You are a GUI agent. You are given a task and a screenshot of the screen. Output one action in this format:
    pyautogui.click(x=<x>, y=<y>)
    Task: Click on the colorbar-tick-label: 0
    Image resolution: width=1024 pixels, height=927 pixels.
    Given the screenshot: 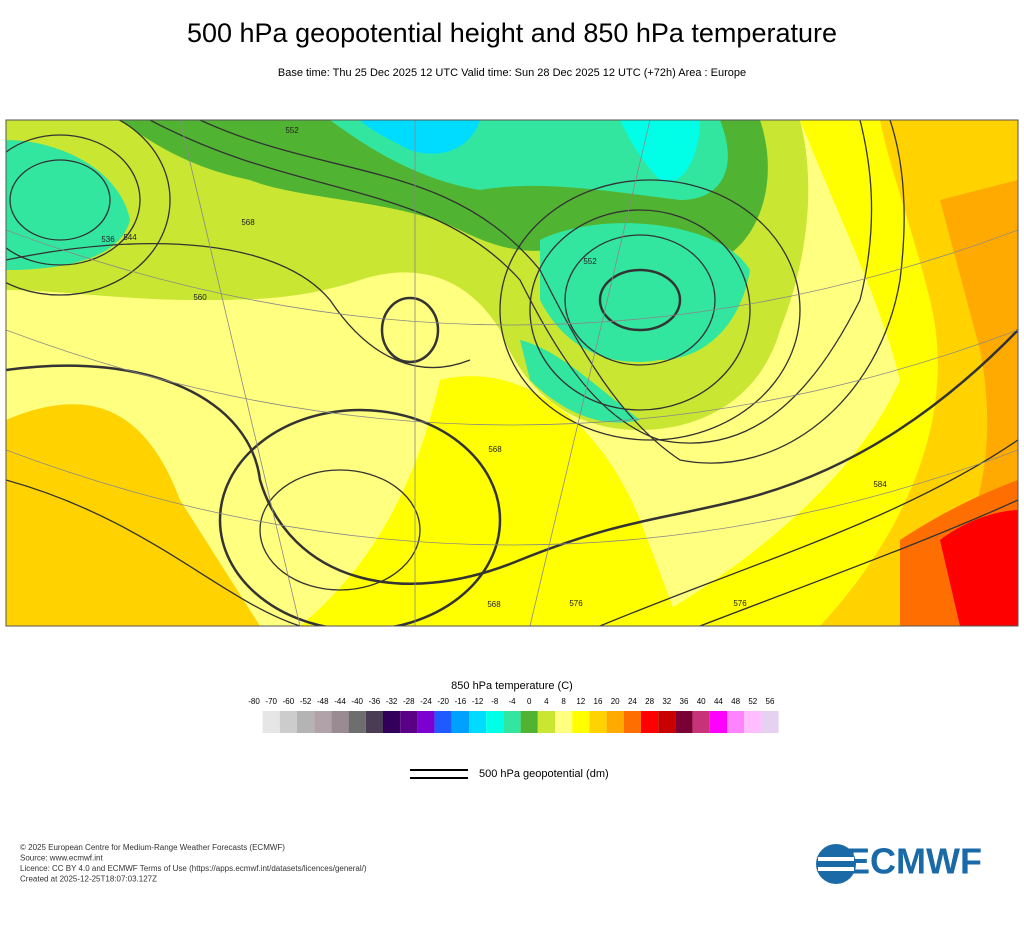 What is the action you would take?
    pyautogui.click(x=529, y=701)
    